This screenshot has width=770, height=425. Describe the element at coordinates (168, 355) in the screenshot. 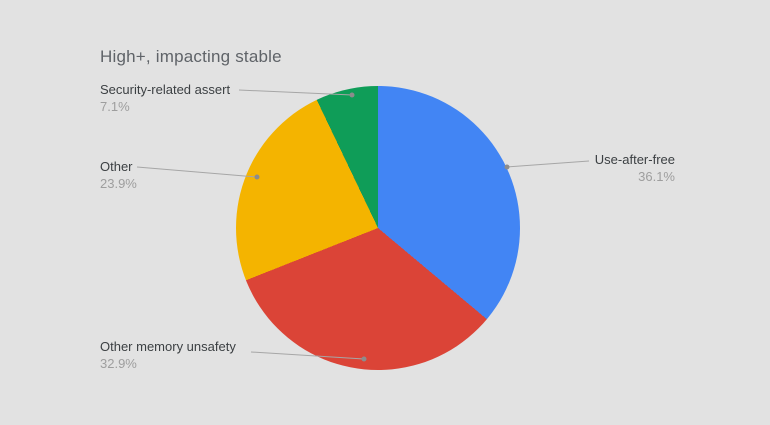

I see `slice-label-other-memory-unsafety: Other memory unsafety 32.9%` at that location.